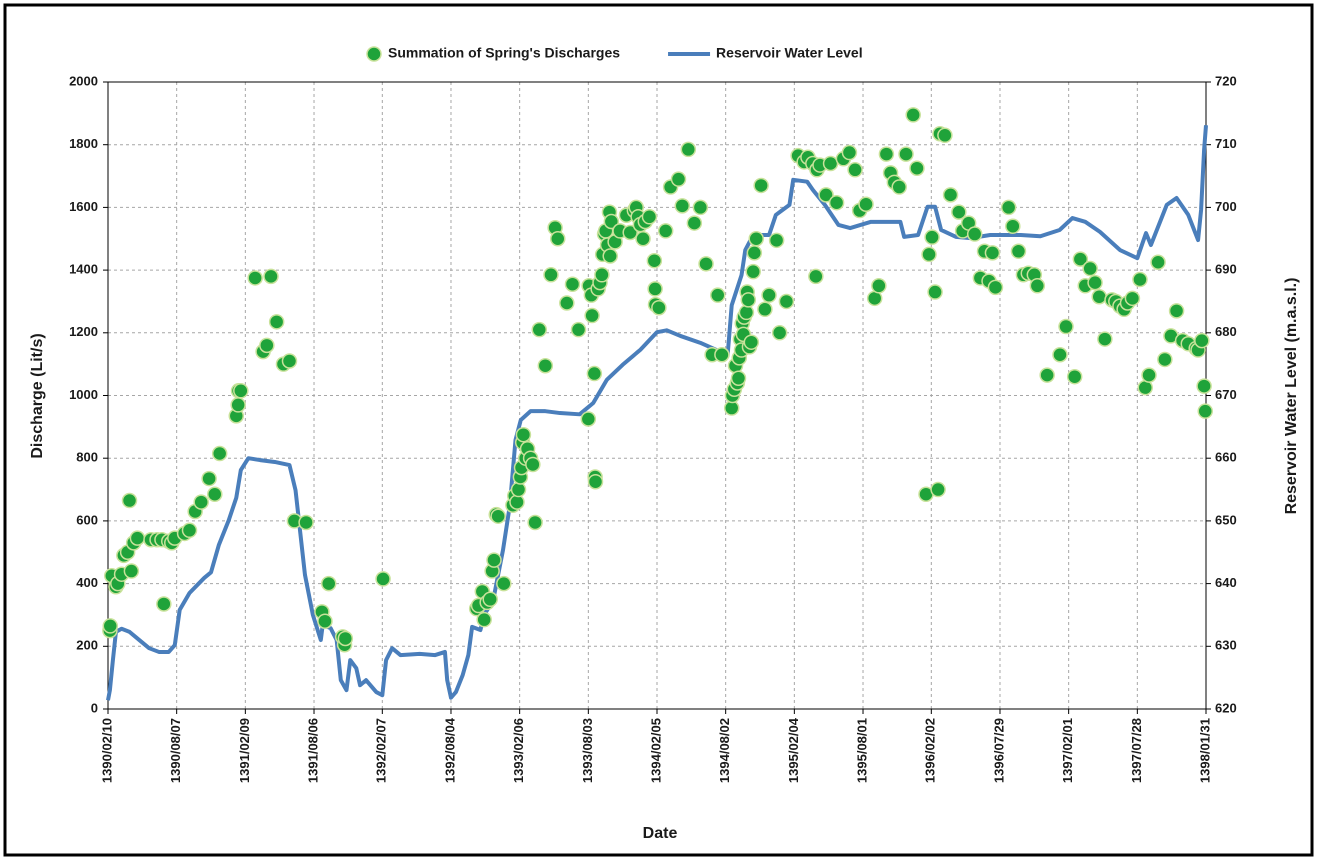 This screenshot has height=860, width=1317. I want to click on y2-tick-label: 630, so click(1226, 645).